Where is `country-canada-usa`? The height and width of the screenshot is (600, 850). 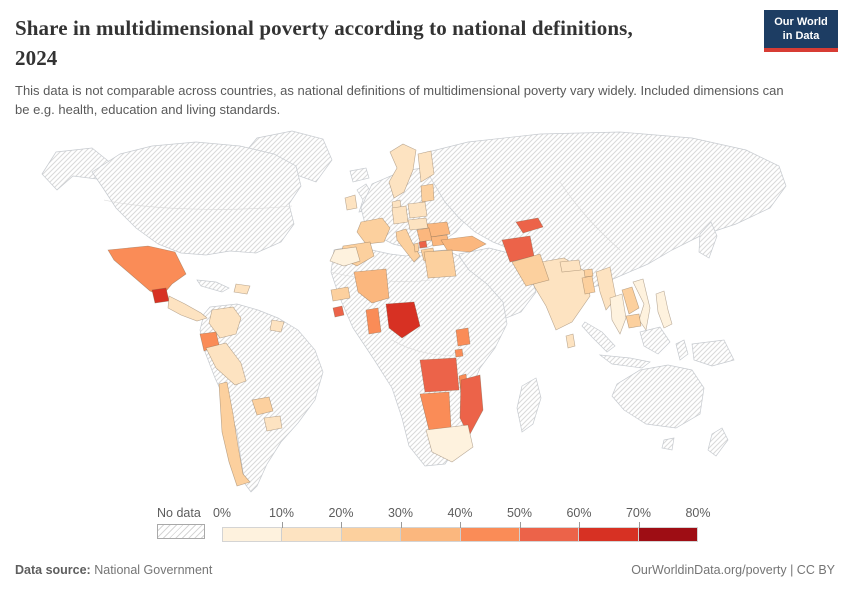 country-canada-usa is located at coordinates (196, 198).